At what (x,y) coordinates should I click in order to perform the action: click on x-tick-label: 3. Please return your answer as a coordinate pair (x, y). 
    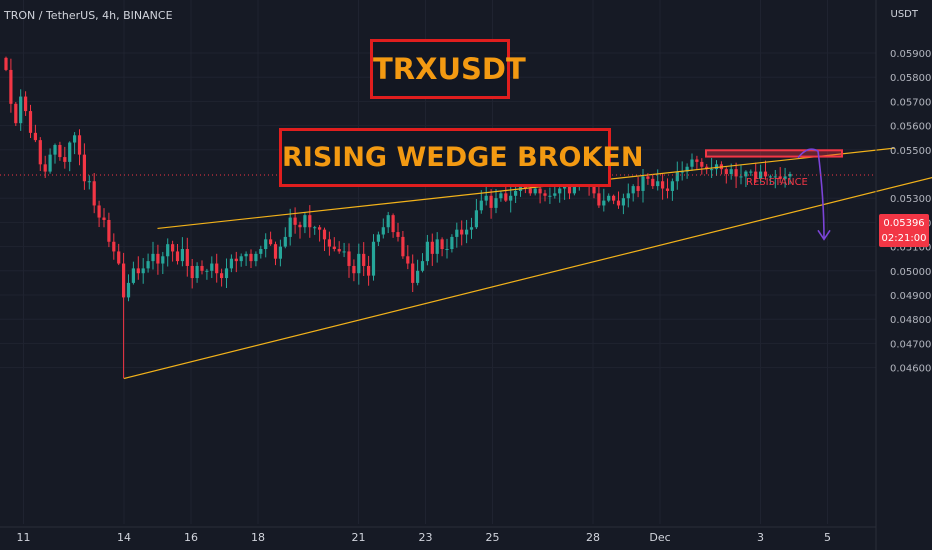
    Looking at the image, I should click on (760, 537).